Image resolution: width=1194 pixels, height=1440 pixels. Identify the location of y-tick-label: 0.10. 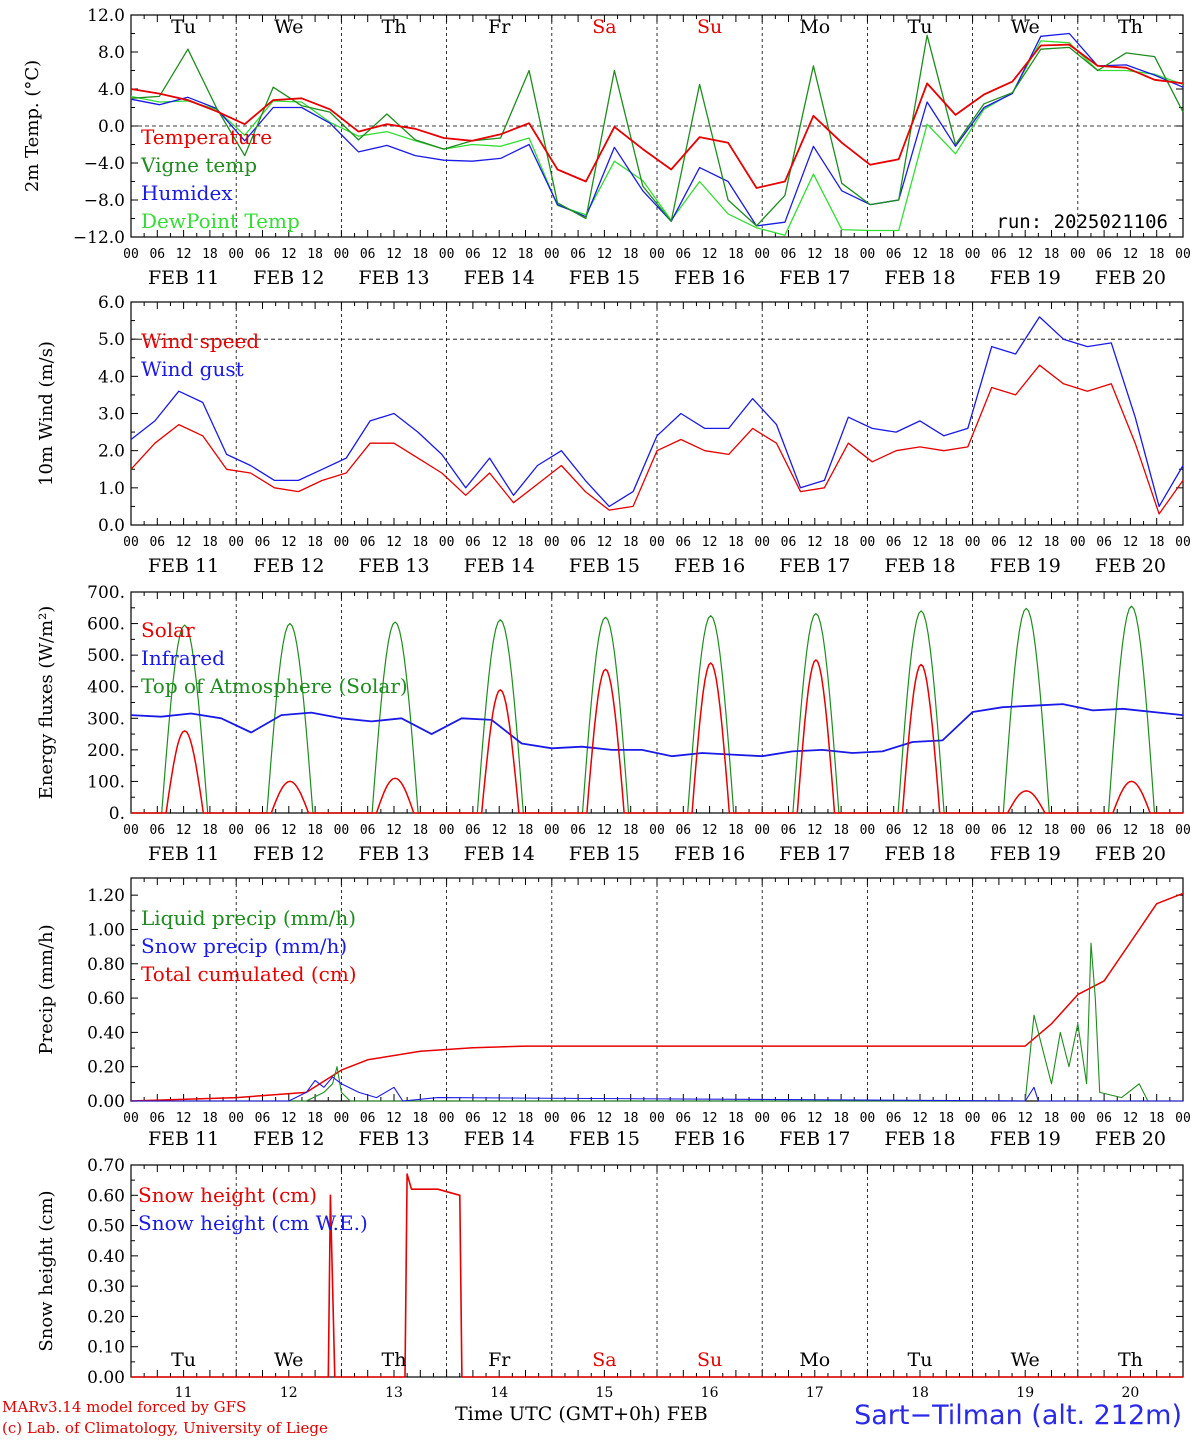
(106, 1348).